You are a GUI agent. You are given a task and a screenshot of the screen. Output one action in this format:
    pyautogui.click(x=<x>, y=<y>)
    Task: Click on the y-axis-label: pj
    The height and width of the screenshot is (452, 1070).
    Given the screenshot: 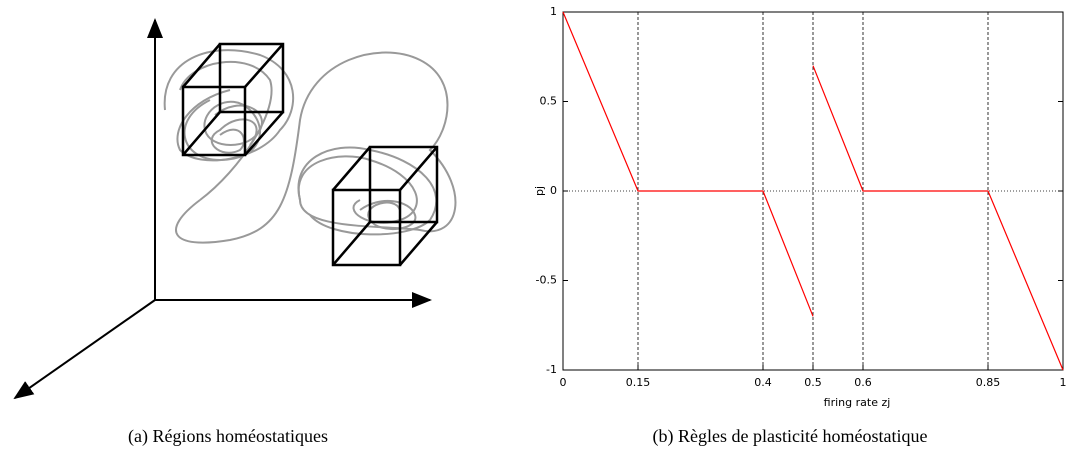 What is the action you would take?
    pyautogui.click(x=539, y=191)
    